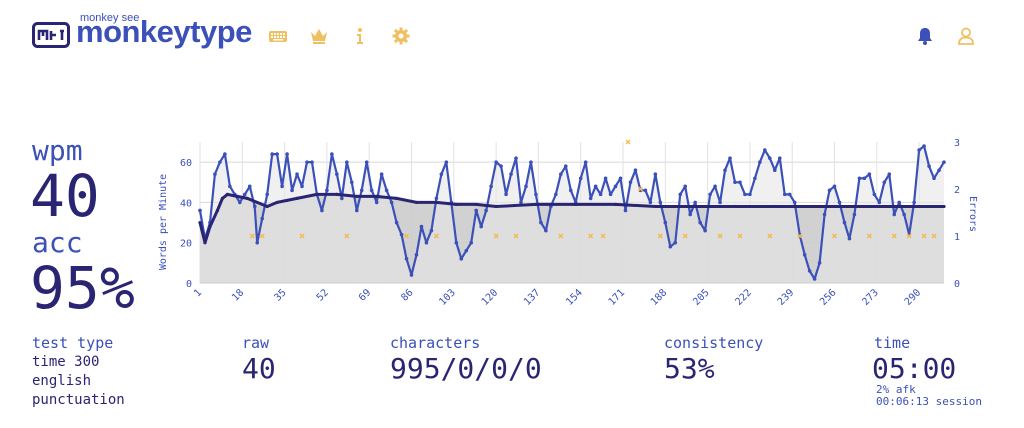  Describe the element at coordinates (186, 244) in the screenshot. I see `y-tick-label: 20` at that location.